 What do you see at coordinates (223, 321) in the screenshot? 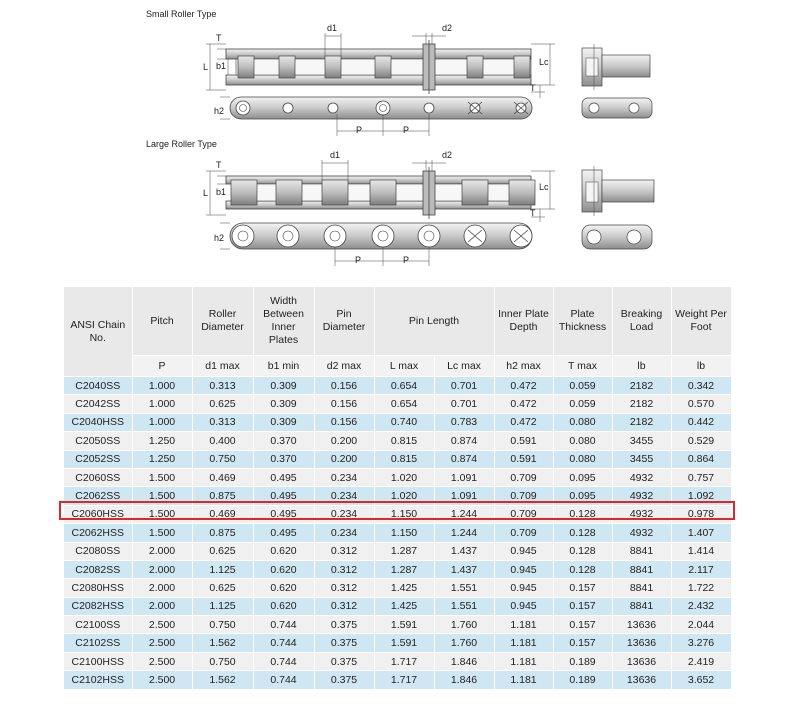
I see `col-header-roller-diameter: Roller Diameter` at bounding box center [223, 321].